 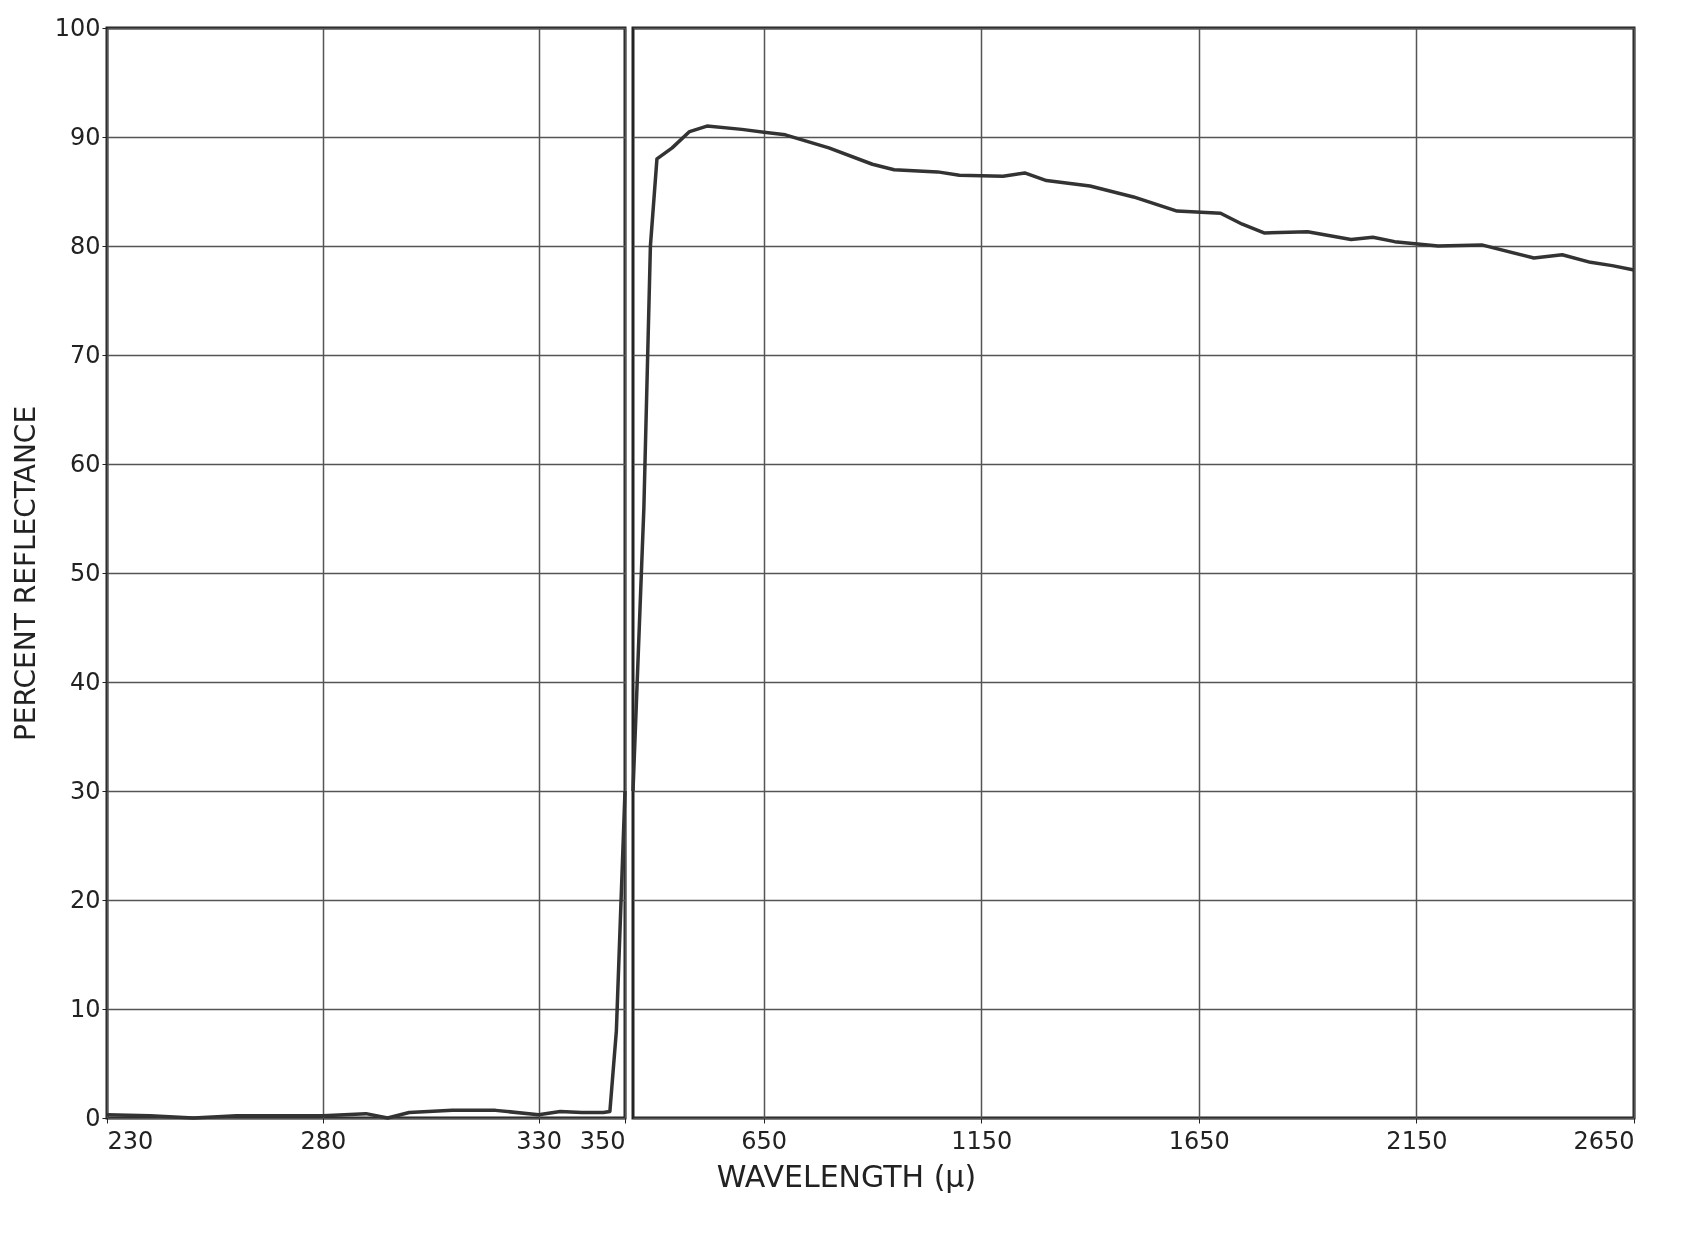 What do you see at coordinates (85, 1008) in the screenshot?
I see `y-tick-label: 10` at bounding box center [85, 1008].